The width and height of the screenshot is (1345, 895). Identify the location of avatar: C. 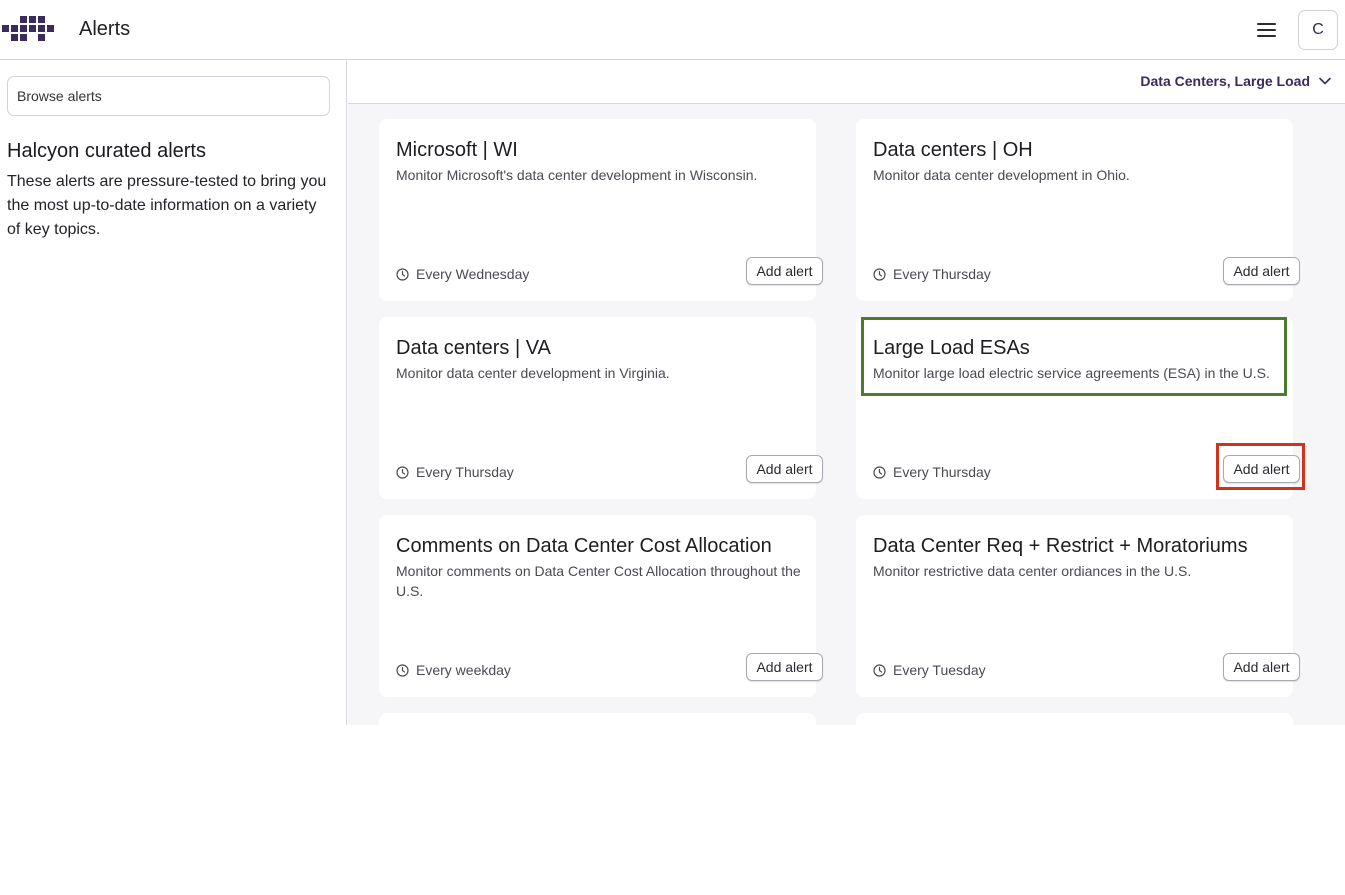
(1318, 30).